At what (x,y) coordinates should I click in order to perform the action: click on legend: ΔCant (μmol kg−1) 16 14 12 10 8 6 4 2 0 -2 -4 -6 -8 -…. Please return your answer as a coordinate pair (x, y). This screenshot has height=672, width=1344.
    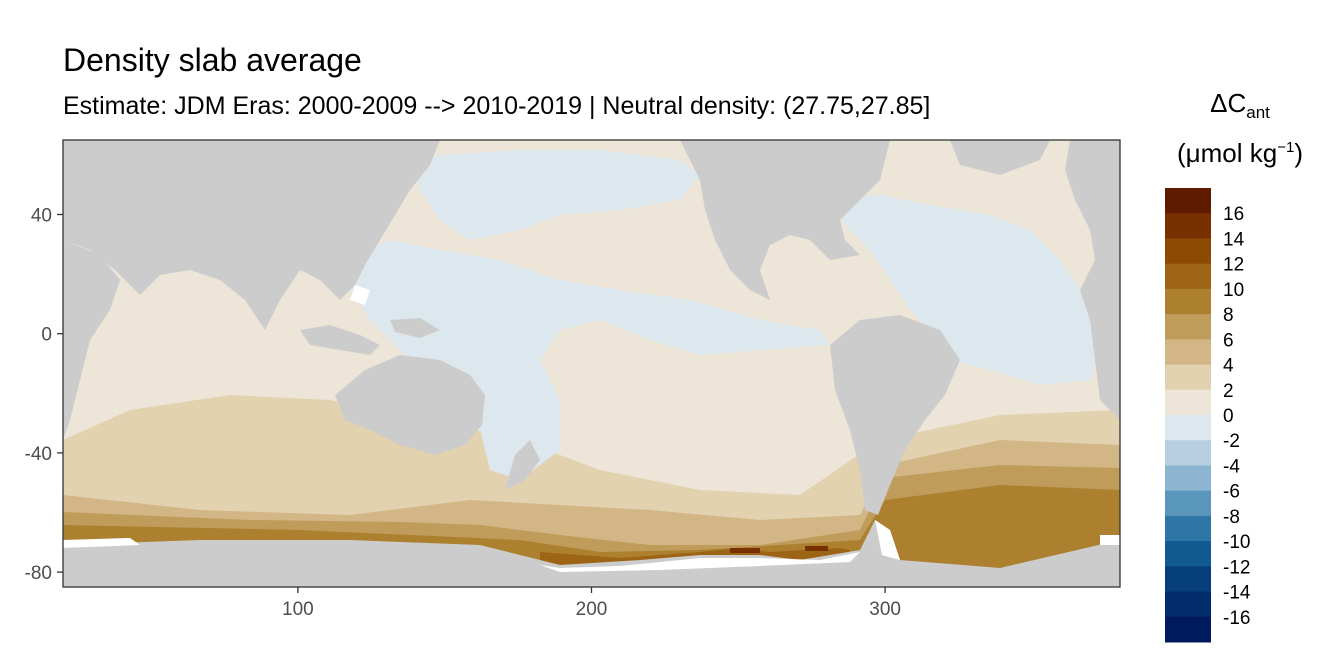
    Looking at the image, I should click on (1234, 365).